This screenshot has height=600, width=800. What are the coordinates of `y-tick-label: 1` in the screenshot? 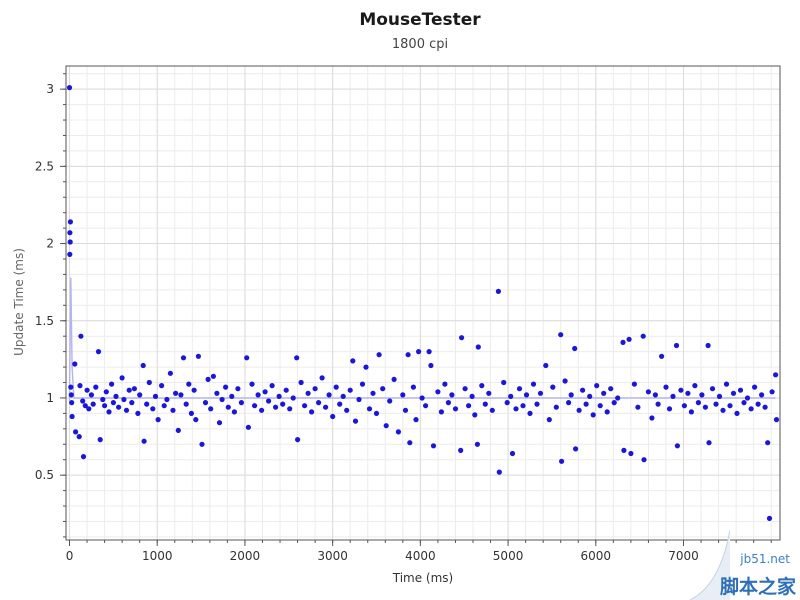 It's located at (50, 398).